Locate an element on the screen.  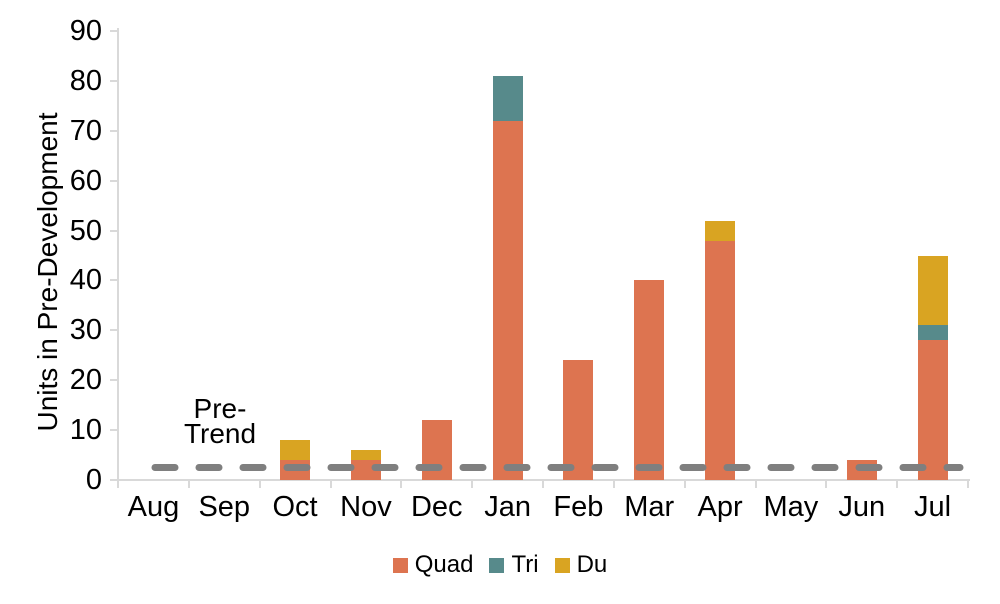
x-axis-line is located at coordinates (540, 480).